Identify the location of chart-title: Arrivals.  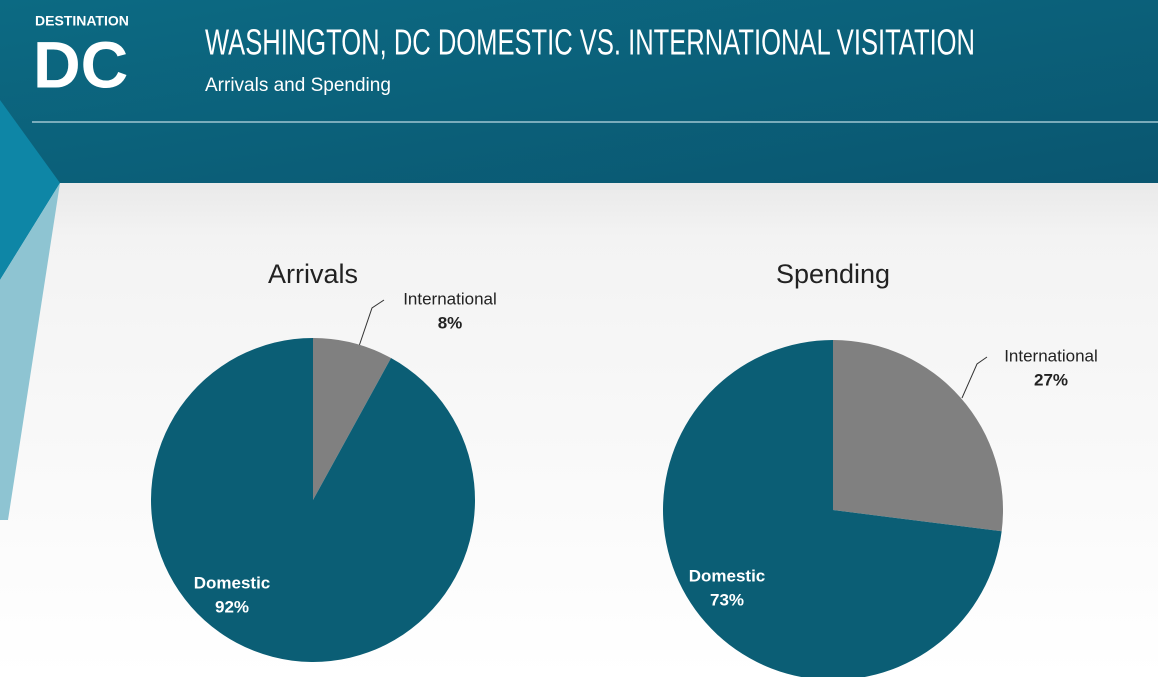
(313, 274).